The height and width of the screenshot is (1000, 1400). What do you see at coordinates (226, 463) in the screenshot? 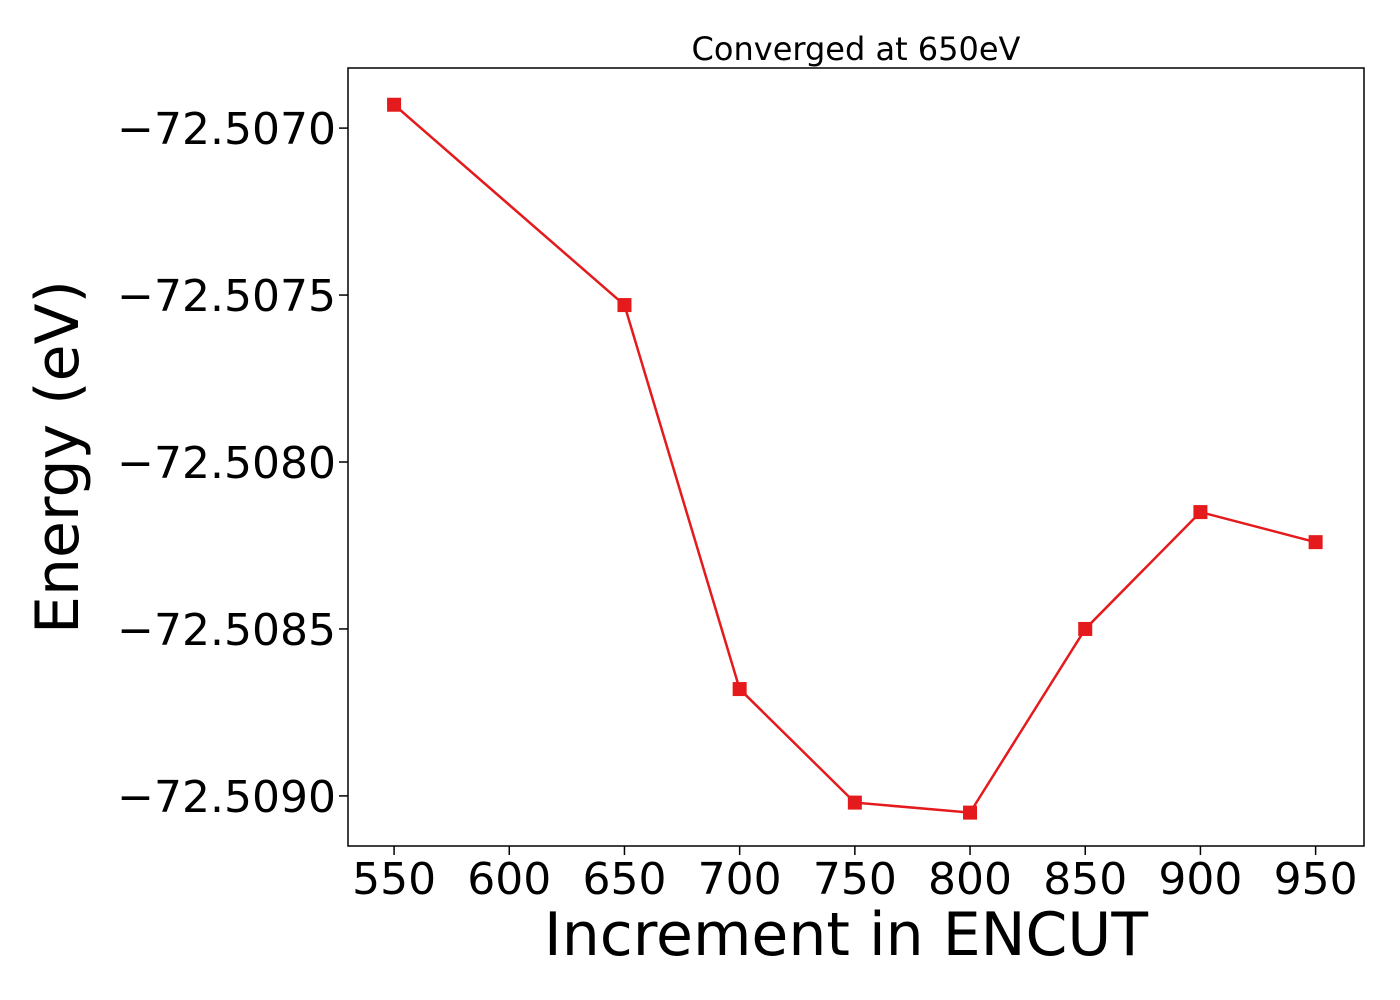
I see `y-tick-label: −72.5080` at bounding box center [226, 463].